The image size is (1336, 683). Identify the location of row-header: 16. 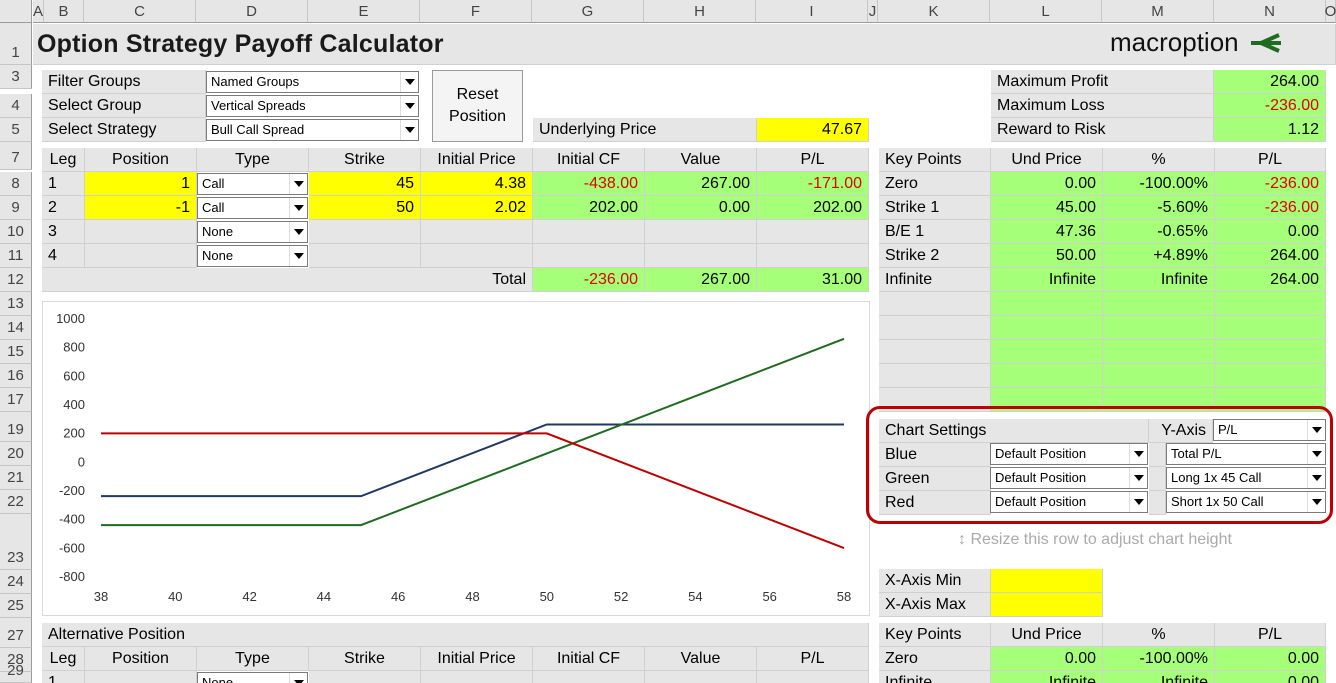
(16, 376).